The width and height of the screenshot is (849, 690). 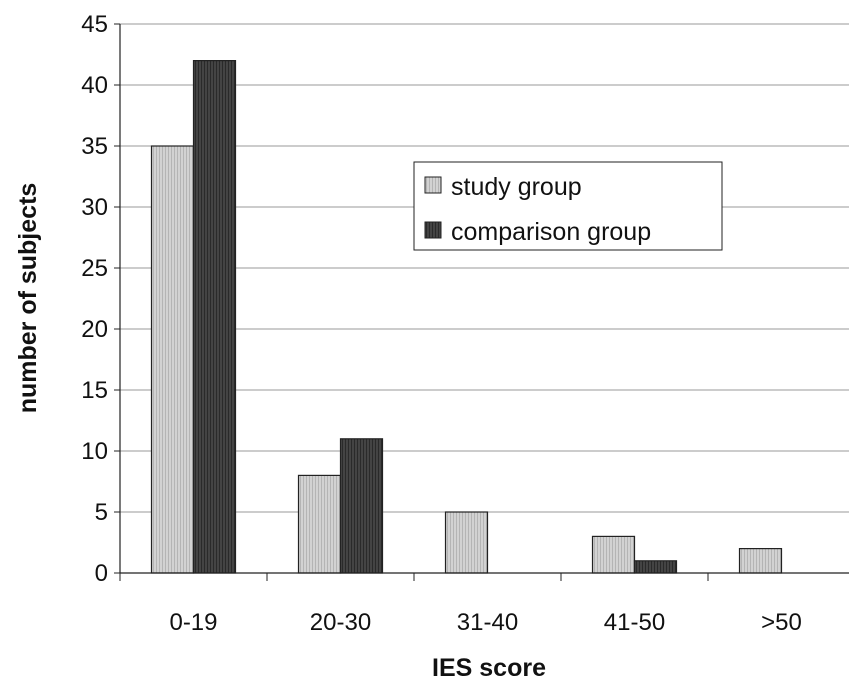 I want to click on x-tick-label: 0-19, so click(x=193, y=622).